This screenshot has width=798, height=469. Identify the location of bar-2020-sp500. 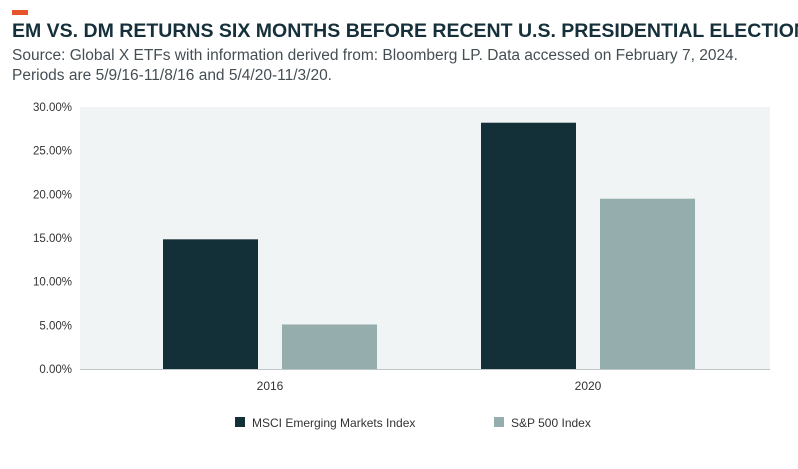
(647, 283).